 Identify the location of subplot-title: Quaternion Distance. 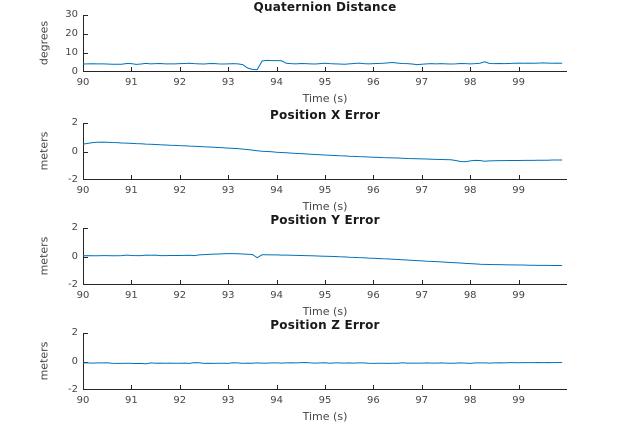
(325, 7).